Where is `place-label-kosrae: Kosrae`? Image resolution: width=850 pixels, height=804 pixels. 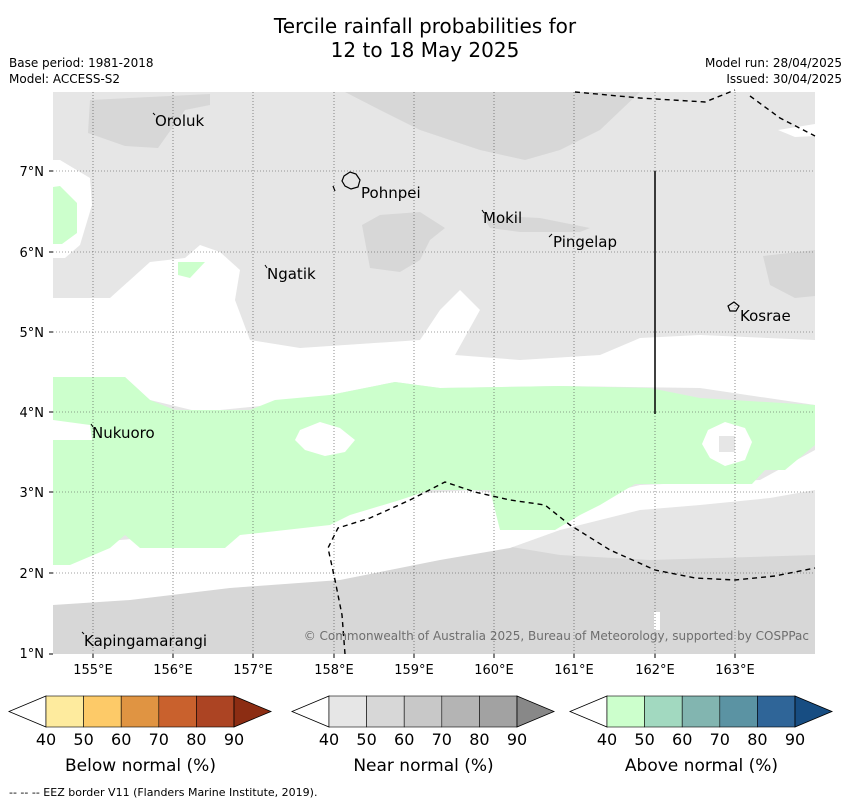 place-label-kosrae: Kosrae is located at coordinates (765, 316).